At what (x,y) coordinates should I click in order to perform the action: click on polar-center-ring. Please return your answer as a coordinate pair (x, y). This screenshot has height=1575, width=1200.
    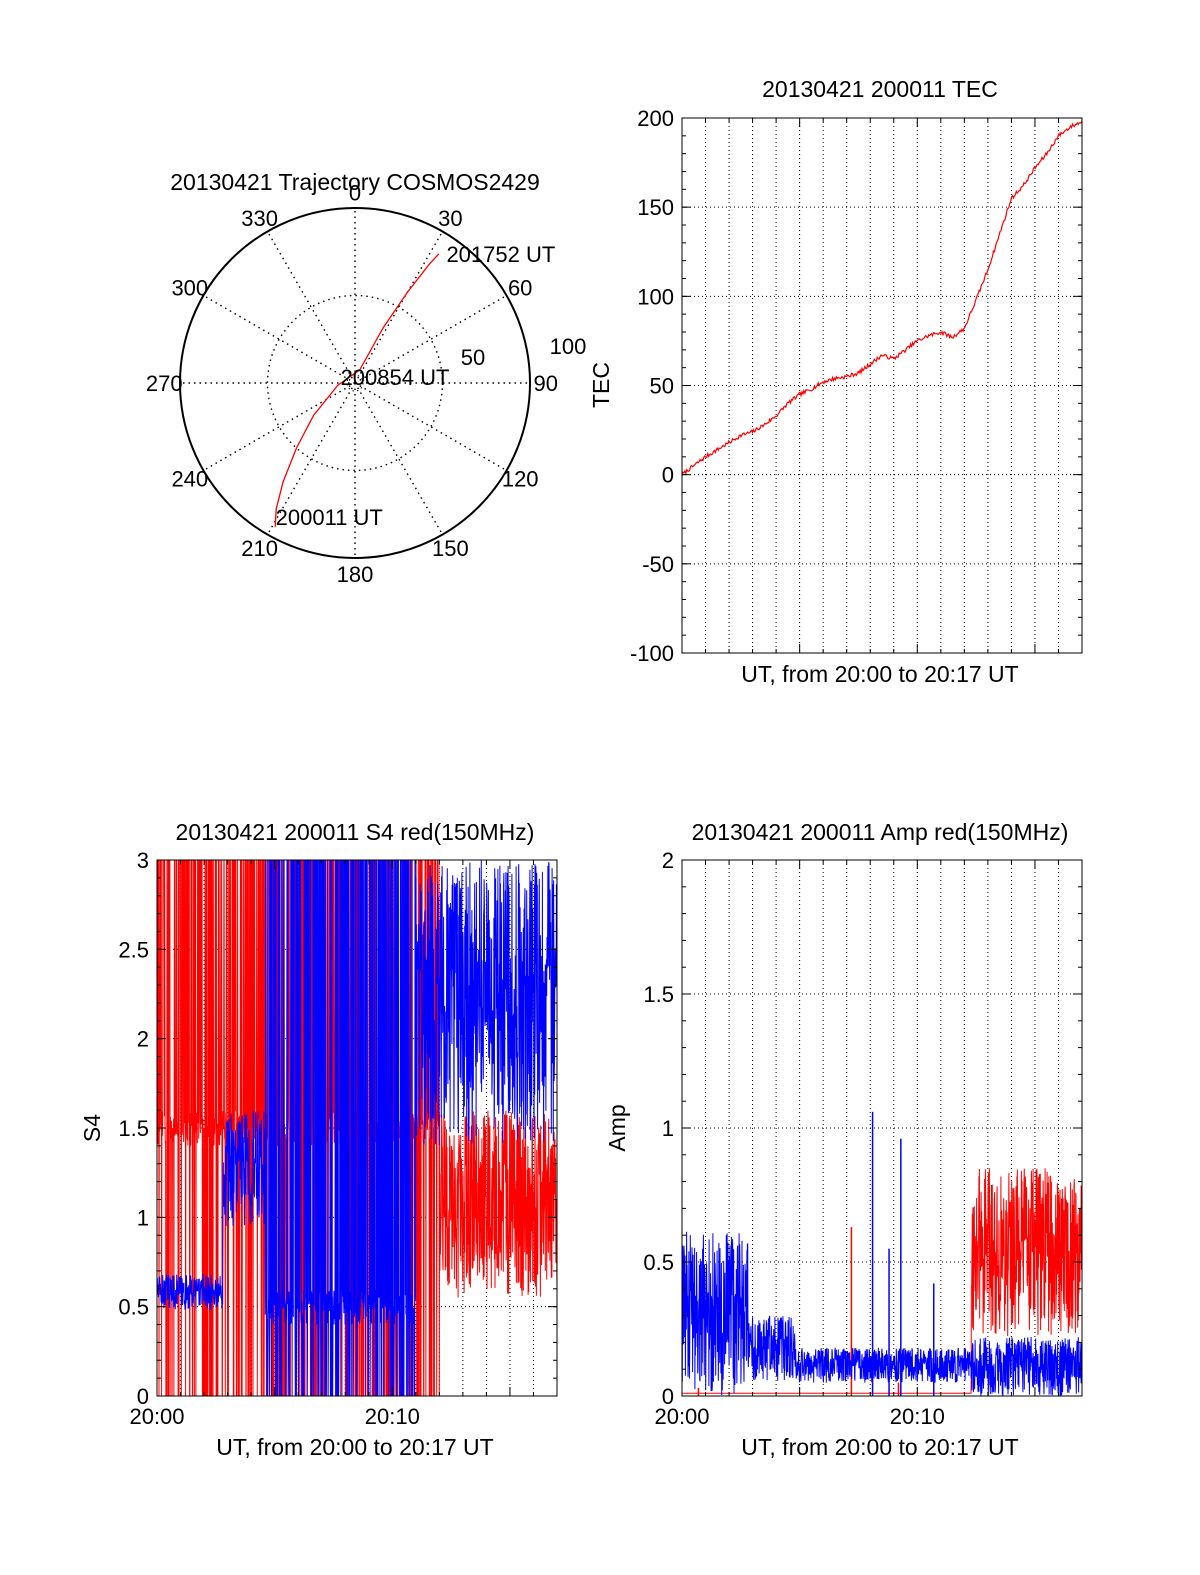
    Looking at the image, I should click on (355, 383).